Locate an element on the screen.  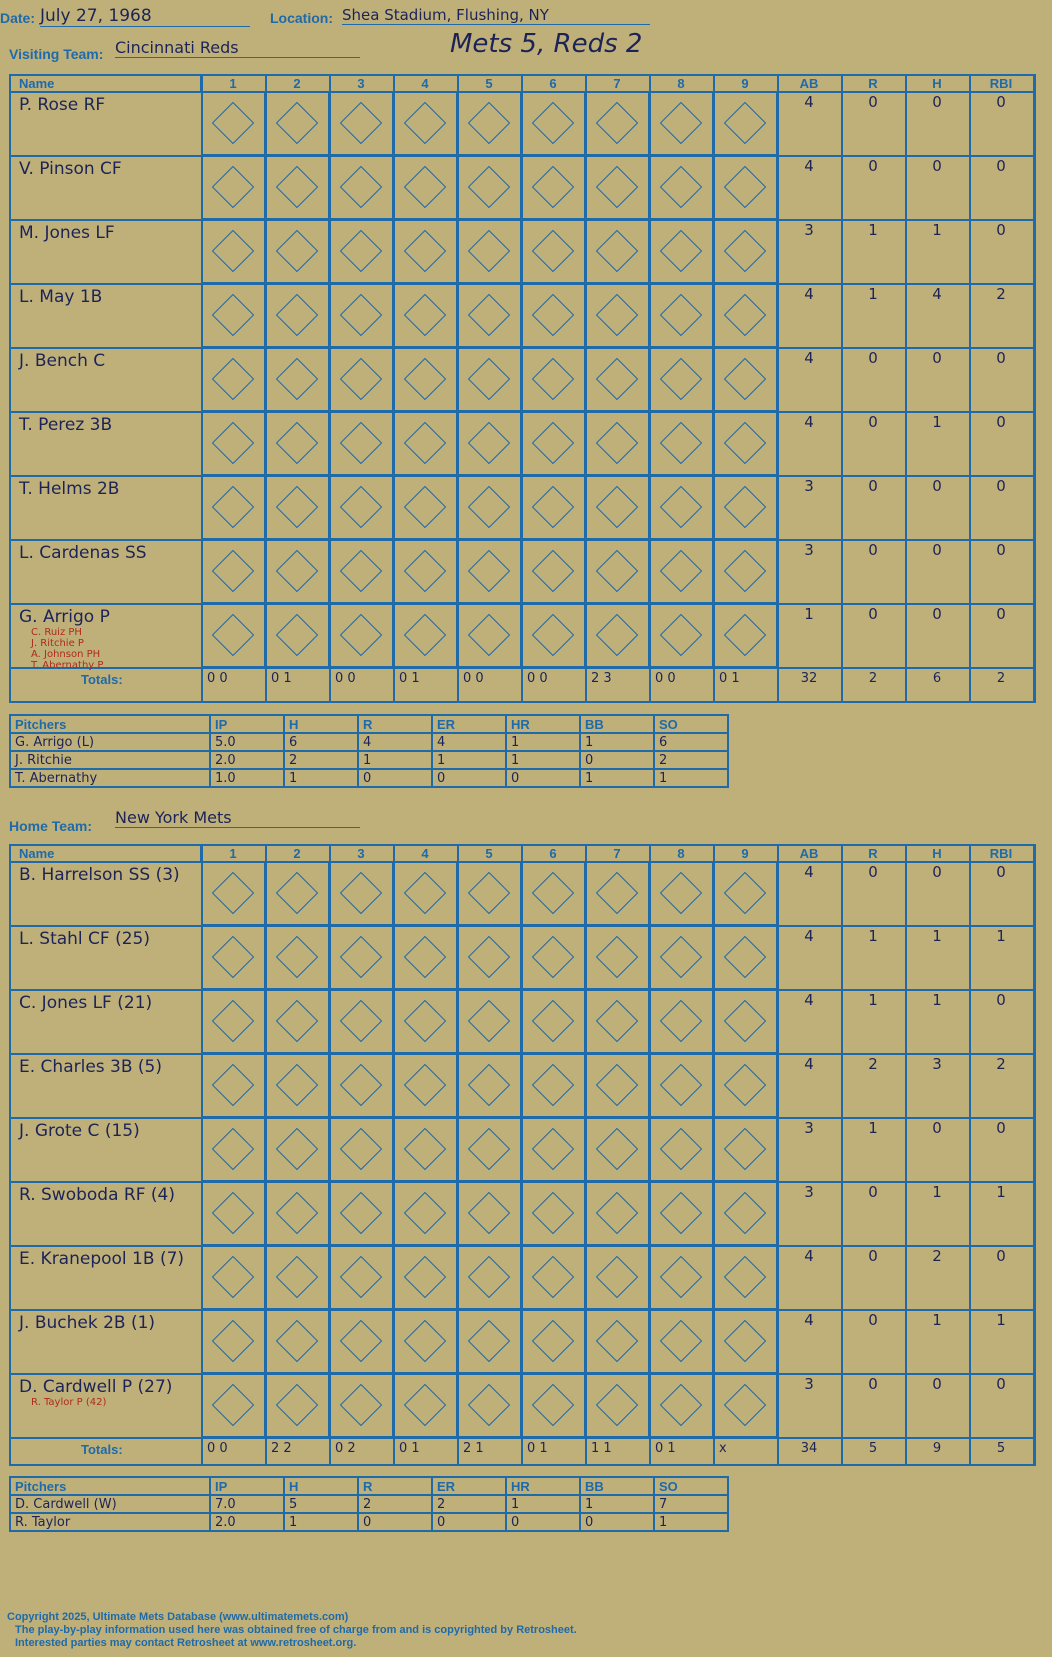
column-header-8: 8 is located at coordinates (681, 83).